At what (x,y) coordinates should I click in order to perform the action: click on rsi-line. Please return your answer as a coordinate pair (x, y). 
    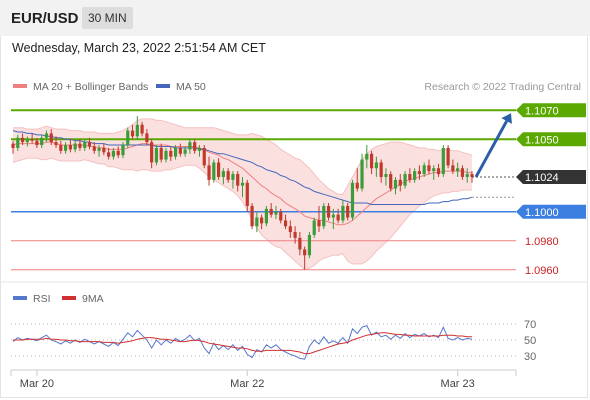
    Looking at the image, I should click on (242, 342).